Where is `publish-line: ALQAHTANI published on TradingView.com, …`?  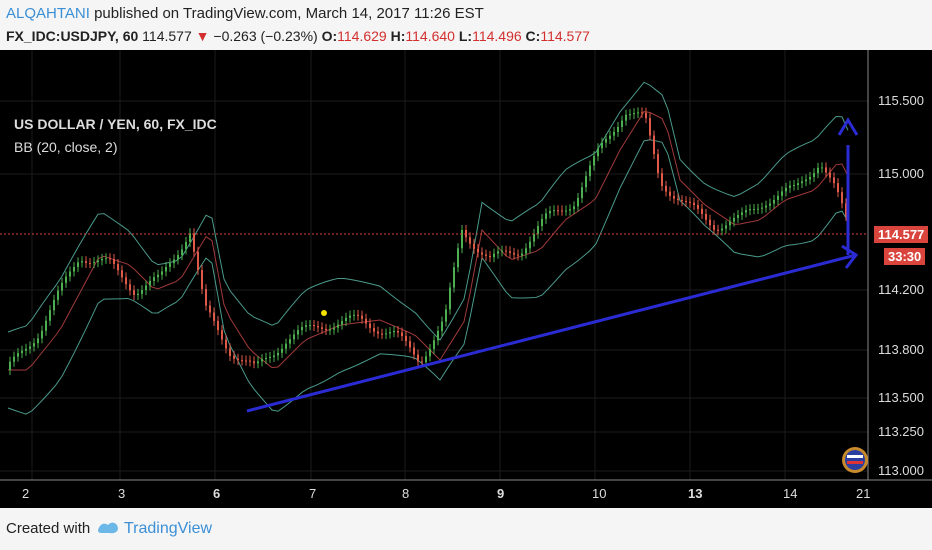
publish-line: ALQAHTANI published on TradingView.com, … is located at coordinates (245, 13).